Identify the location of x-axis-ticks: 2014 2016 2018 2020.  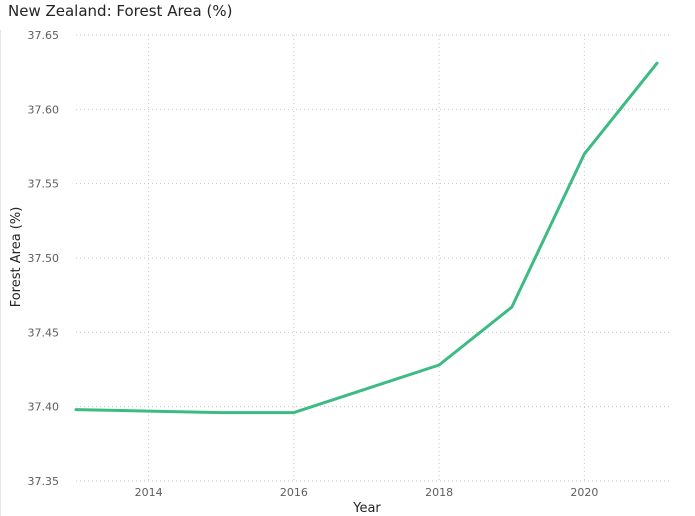
(367, 492).